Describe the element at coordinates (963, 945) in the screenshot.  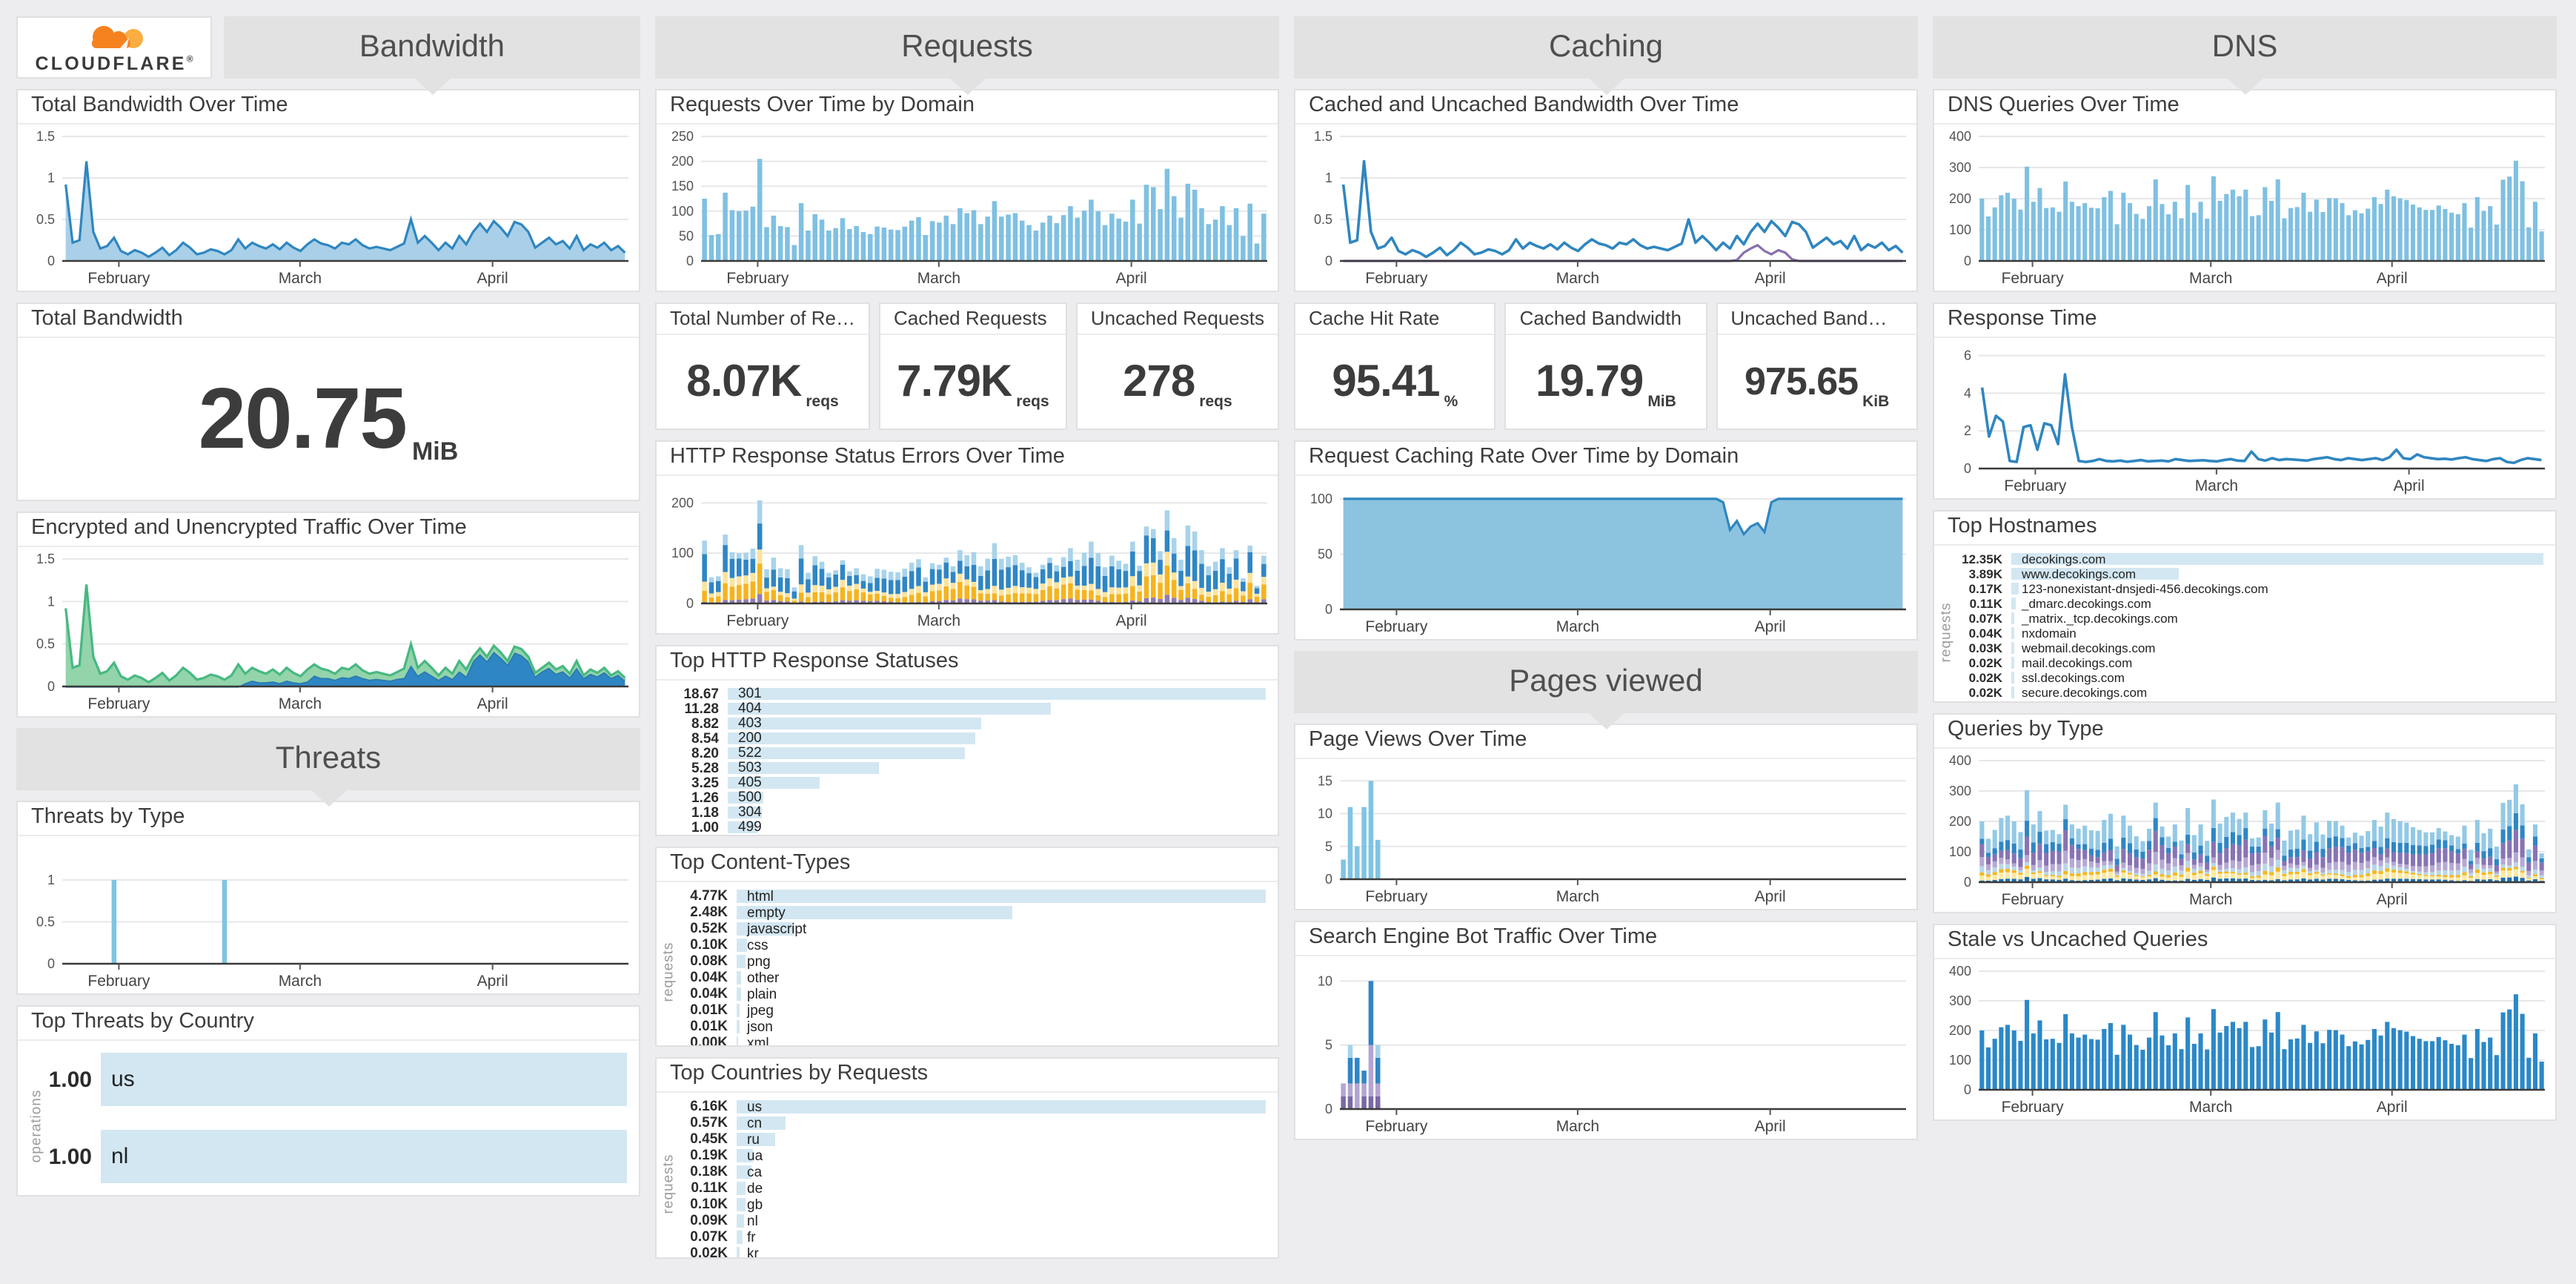
I see `list-item: 0.10K css` at that location.